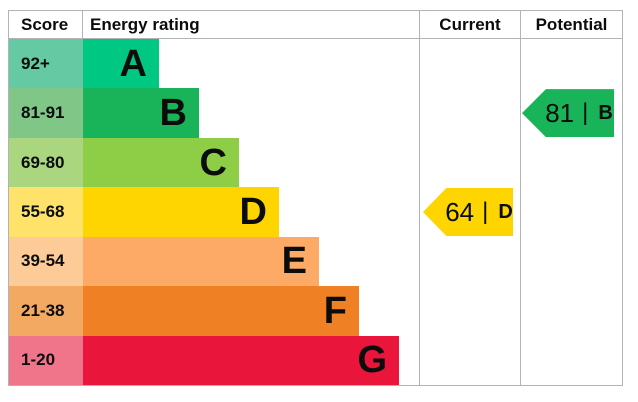  Describe the element at coordinates (315, 162) in the screenshot. I see `band-row: 69-80 C` at that location.